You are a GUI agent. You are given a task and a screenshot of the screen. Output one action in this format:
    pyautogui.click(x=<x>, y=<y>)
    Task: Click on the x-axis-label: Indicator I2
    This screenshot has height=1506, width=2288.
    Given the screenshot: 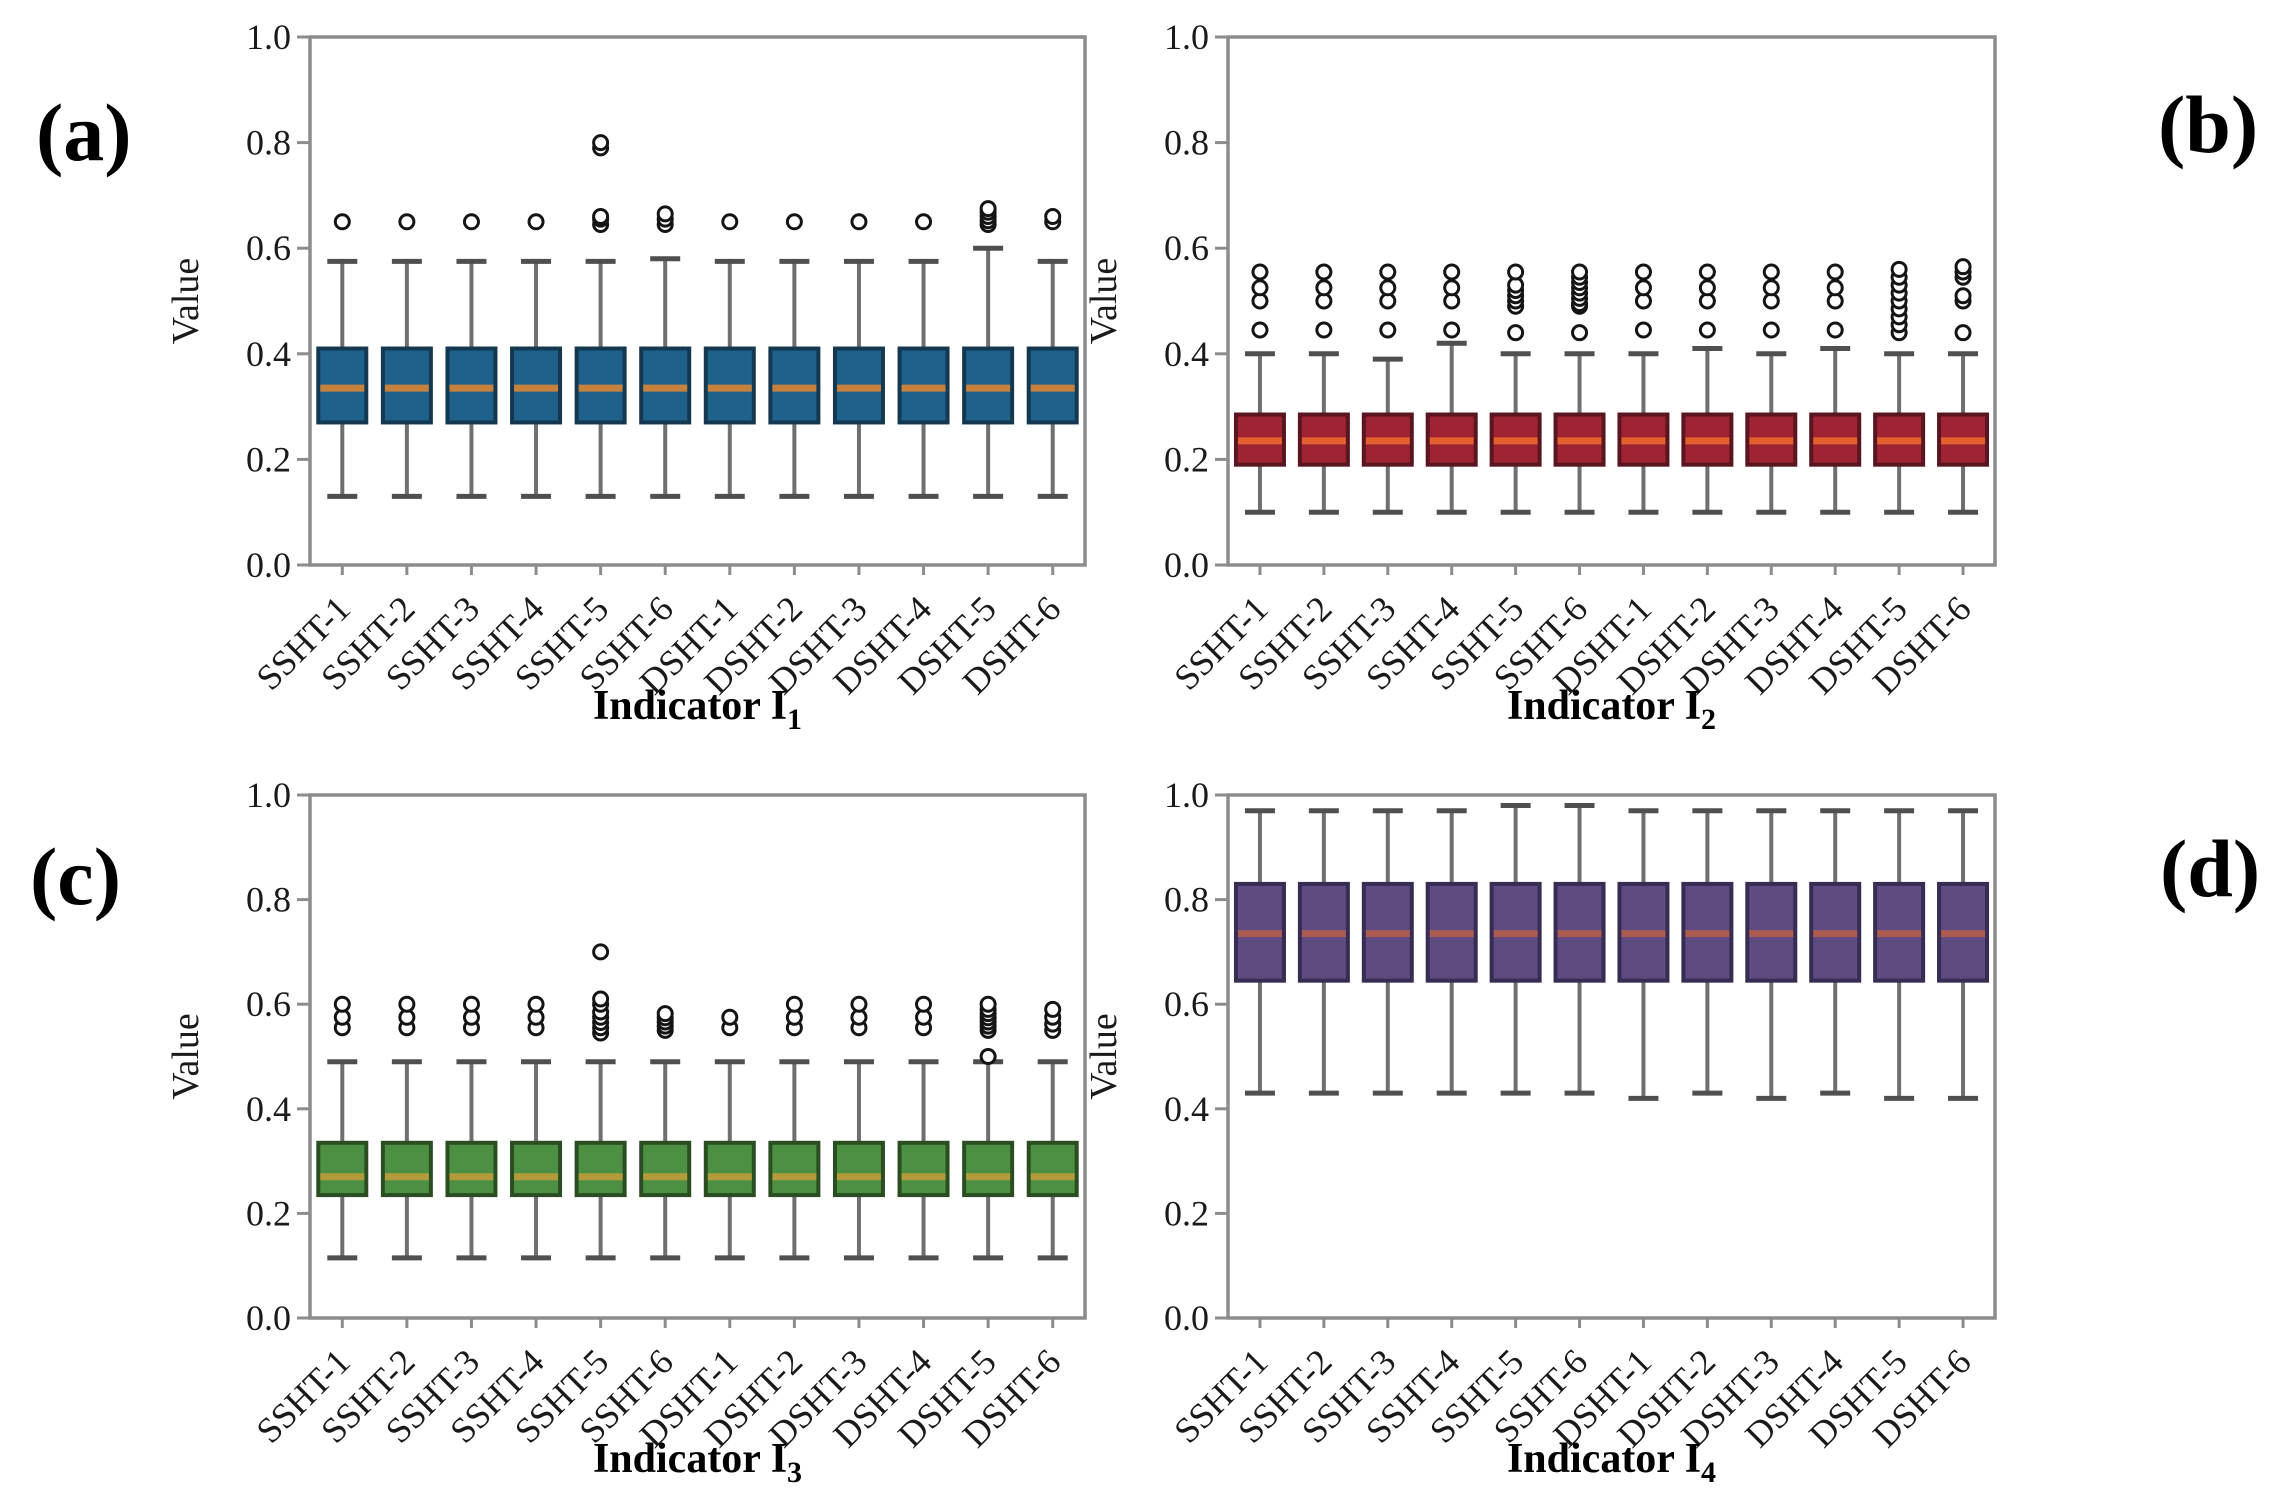 What is the action you would take?
    pyautogui.click(x=1611, y=709)
    